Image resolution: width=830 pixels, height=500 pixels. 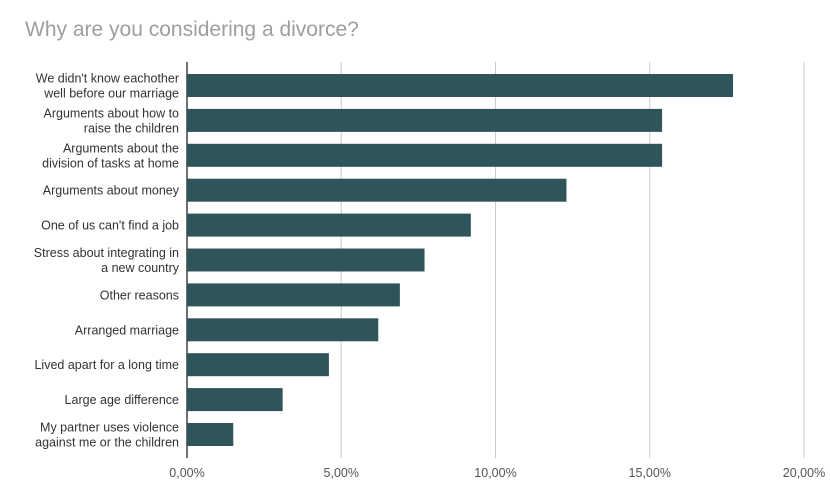 I want to click on category-label: Arranged marriage, so click(x=127, y=330).